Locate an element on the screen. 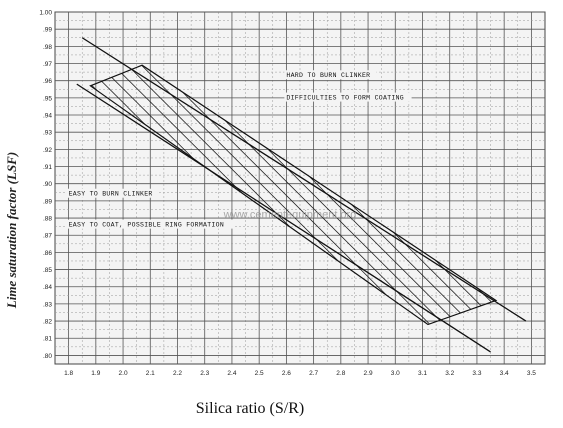  y-tick-label-4: .96 is located at coordinates (47, 81).